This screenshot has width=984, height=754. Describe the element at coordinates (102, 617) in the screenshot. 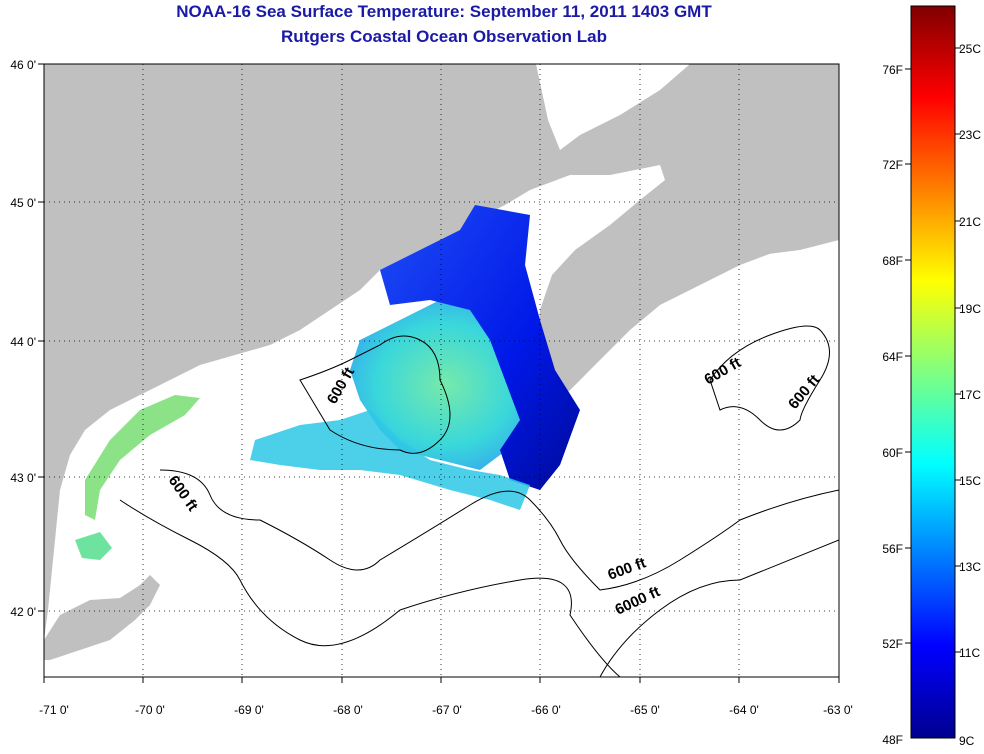

I see `land-cape-cod` at that location.